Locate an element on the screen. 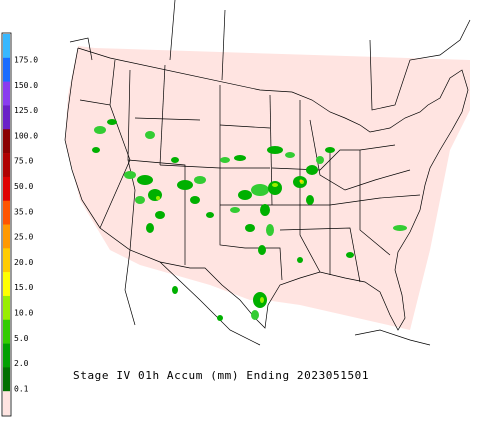  colorbar-label: 150.0 is located at coordinates (26, 85).